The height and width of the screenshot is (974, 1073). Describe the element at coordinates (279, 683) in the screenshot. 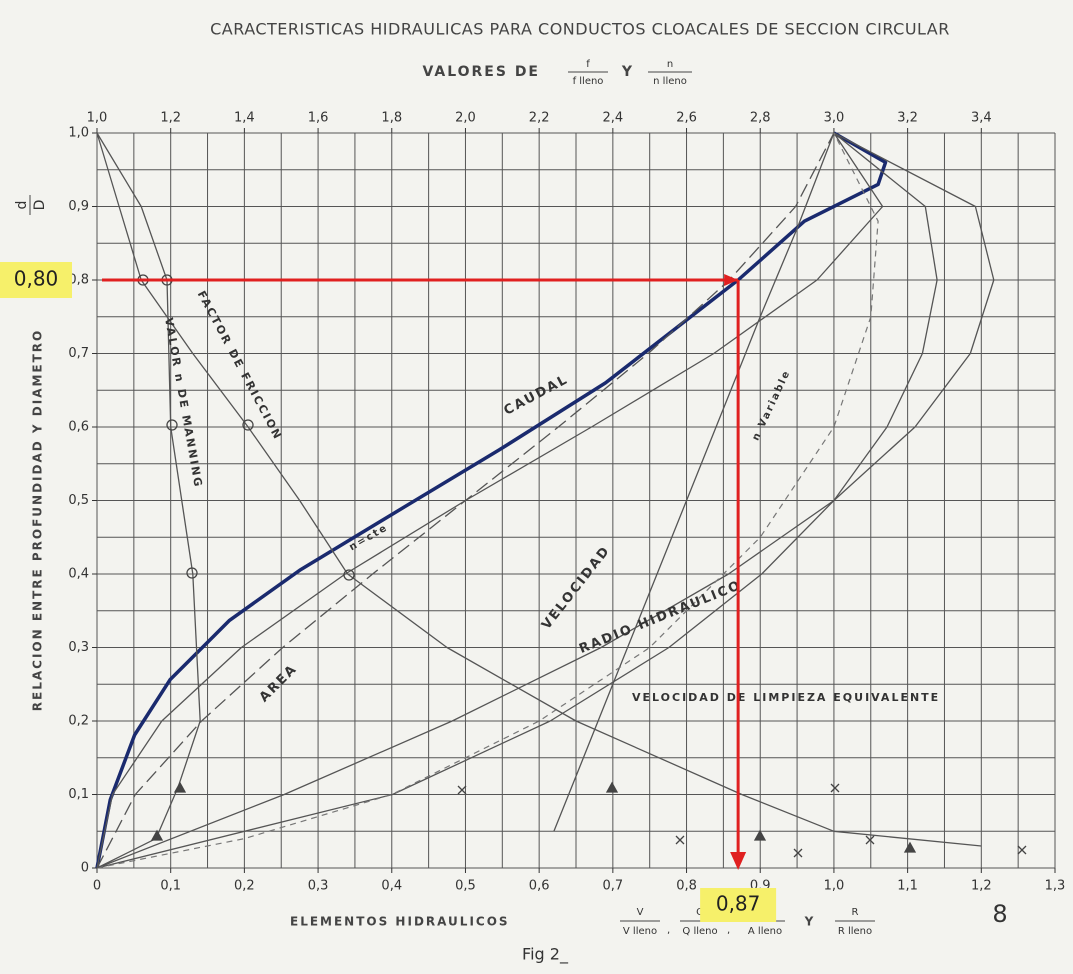

I see `curve-label: AREA` at that location.